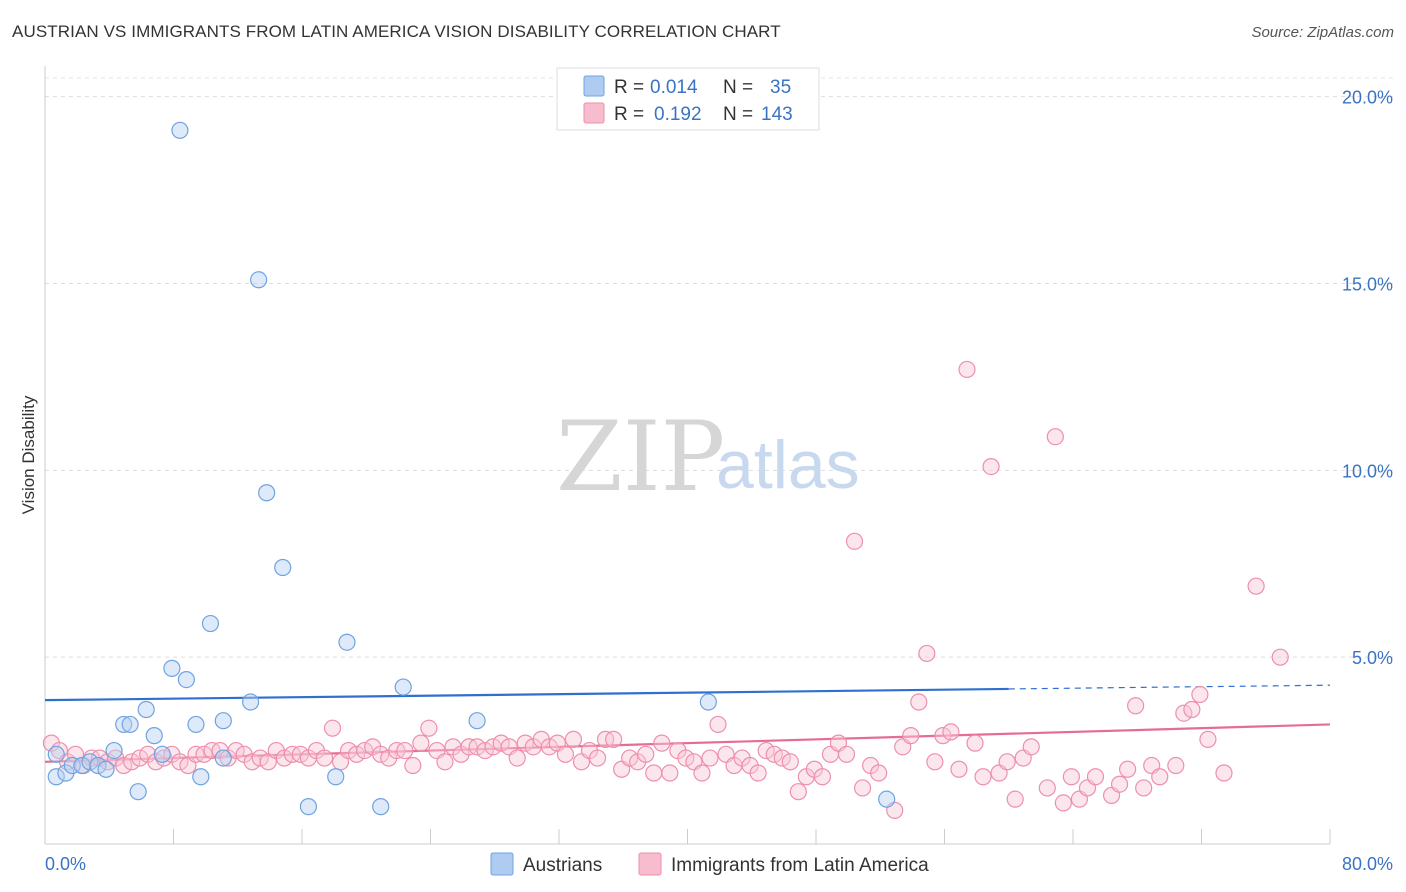 Image resolution: width=1406 pixels, height=892 pixels. Describe the element at coordinates (1169, 687) in the screenshot. I see `trend-line-austrians-extension` at that location.